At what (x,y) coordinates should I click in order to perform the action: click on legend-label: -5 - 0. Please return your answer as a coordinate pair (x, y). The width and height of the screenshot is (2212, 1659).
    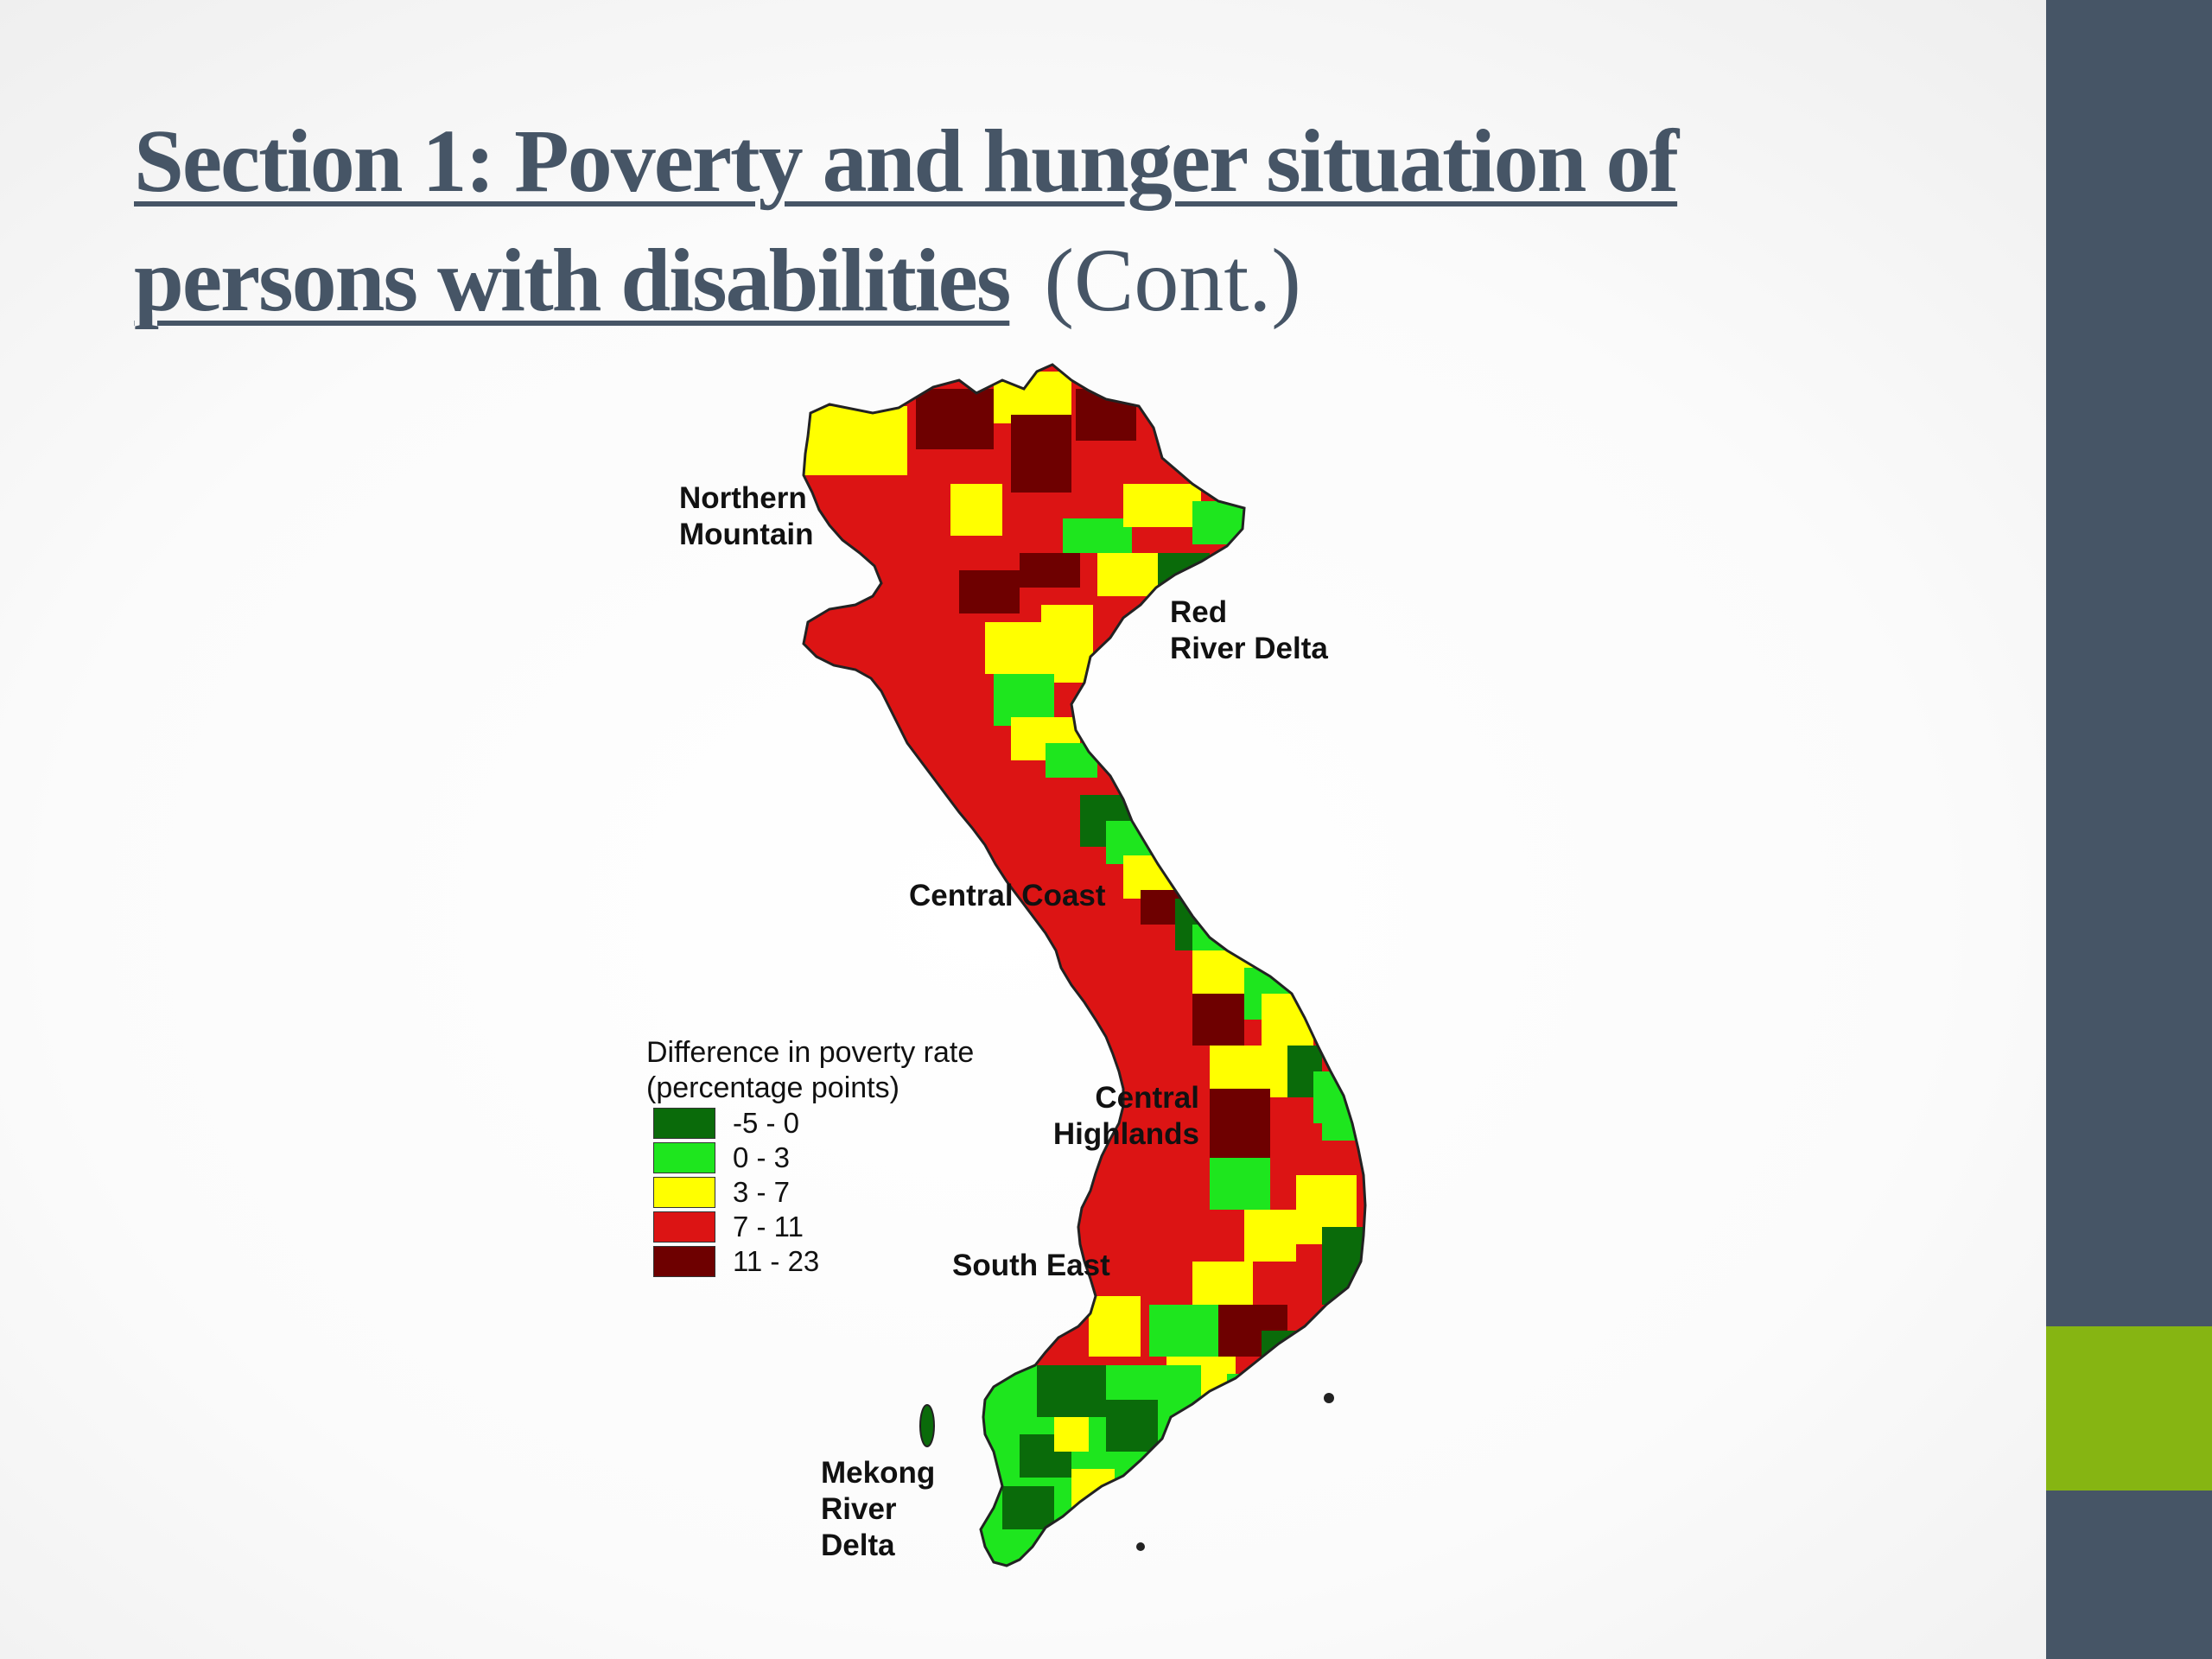
    Looking at the image, I should click on (766, 1123).